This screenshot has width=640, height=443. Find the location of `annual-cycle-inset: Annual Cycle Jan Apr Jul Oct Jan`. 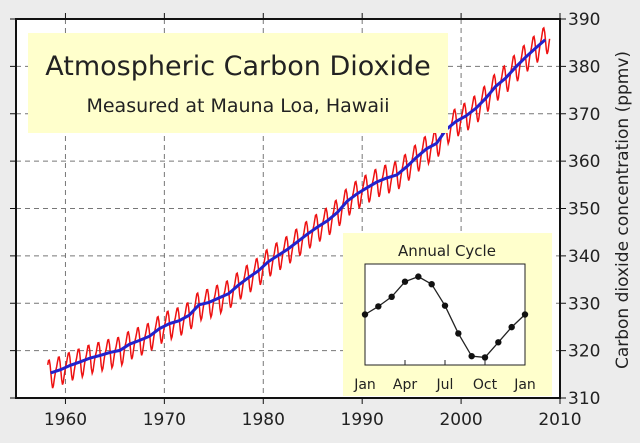

annual-cycle-inset: Annual Cycle Jan Apr Jul Oct Jan is located at coordinates (447, 314).